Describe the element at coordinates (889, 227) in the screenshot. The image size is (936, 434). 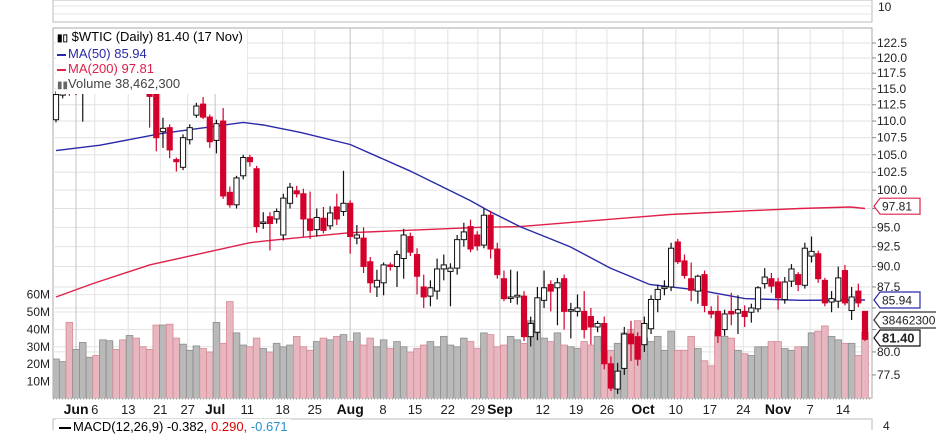
I see `price-tick-label: 95.0` at that location.